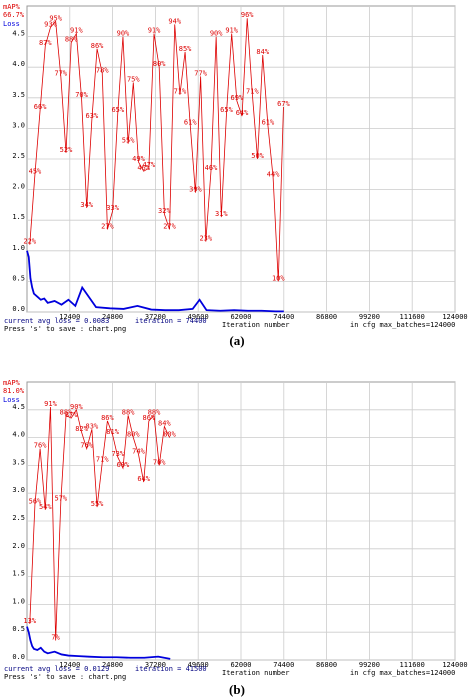 The width and height of the screenshot is (474, 700). What do you see at coordinates (66, 150) in the screenshot?
I see `data-label: 52%` at bounding box center [66, 150].